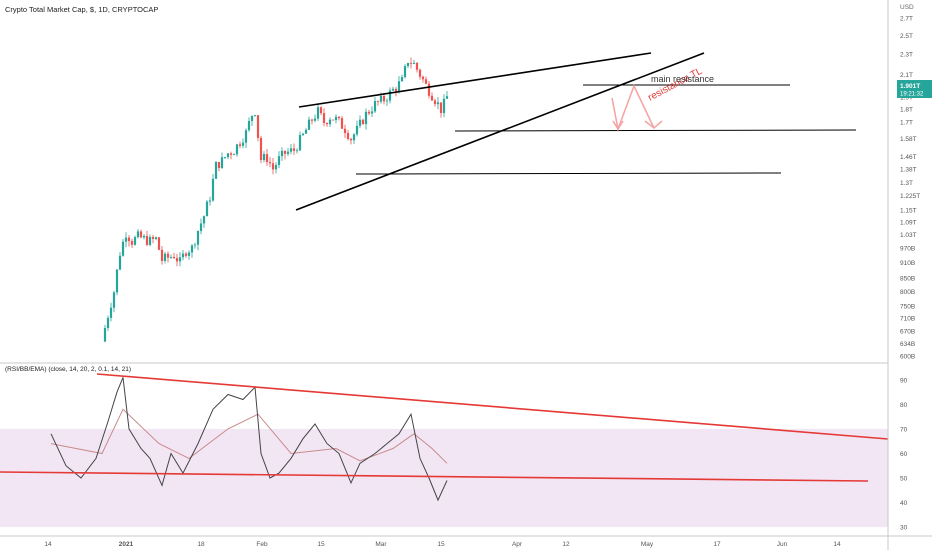 This screenshot has width=932, height=555. What do you see at coordinates (906, 55) in the screenshot?
I see `price-tick-label: 2.3T` at bounding box center [906, 55].